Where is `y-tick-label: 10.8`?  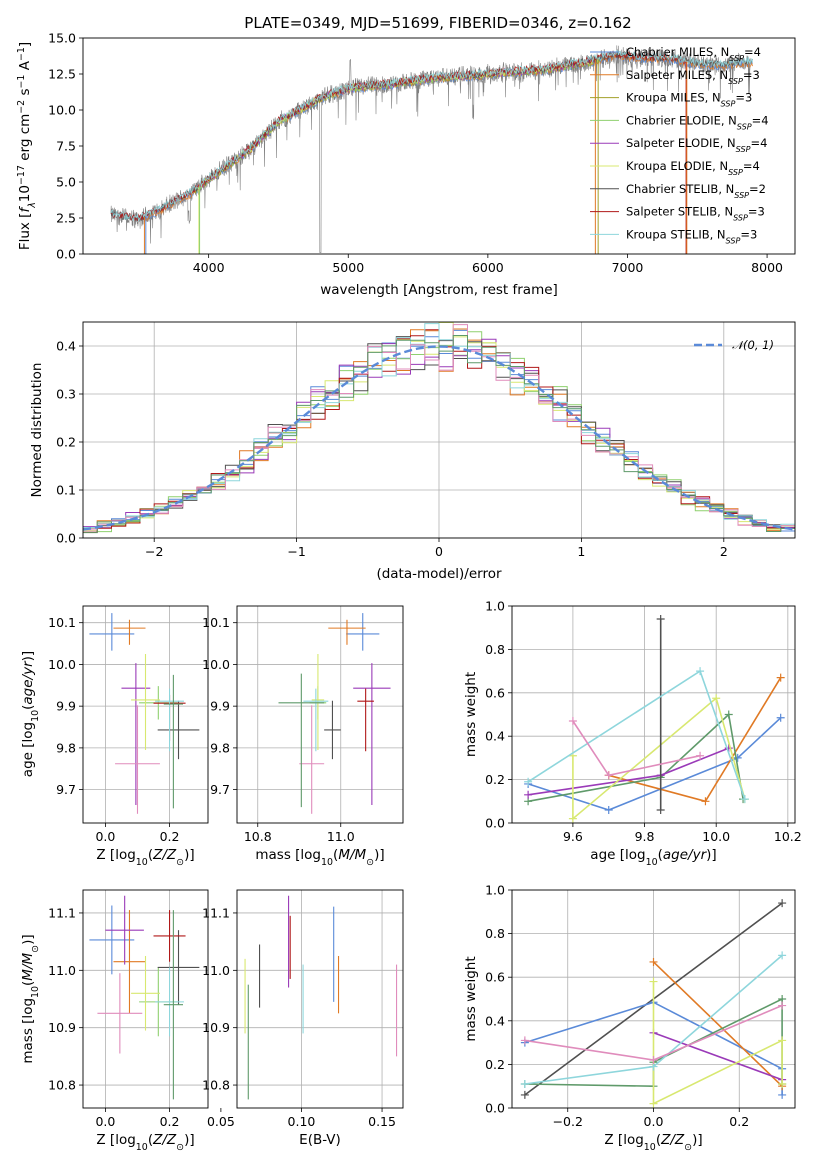
y-tick-label: 10.8 is located at coordinates (62, 1085).